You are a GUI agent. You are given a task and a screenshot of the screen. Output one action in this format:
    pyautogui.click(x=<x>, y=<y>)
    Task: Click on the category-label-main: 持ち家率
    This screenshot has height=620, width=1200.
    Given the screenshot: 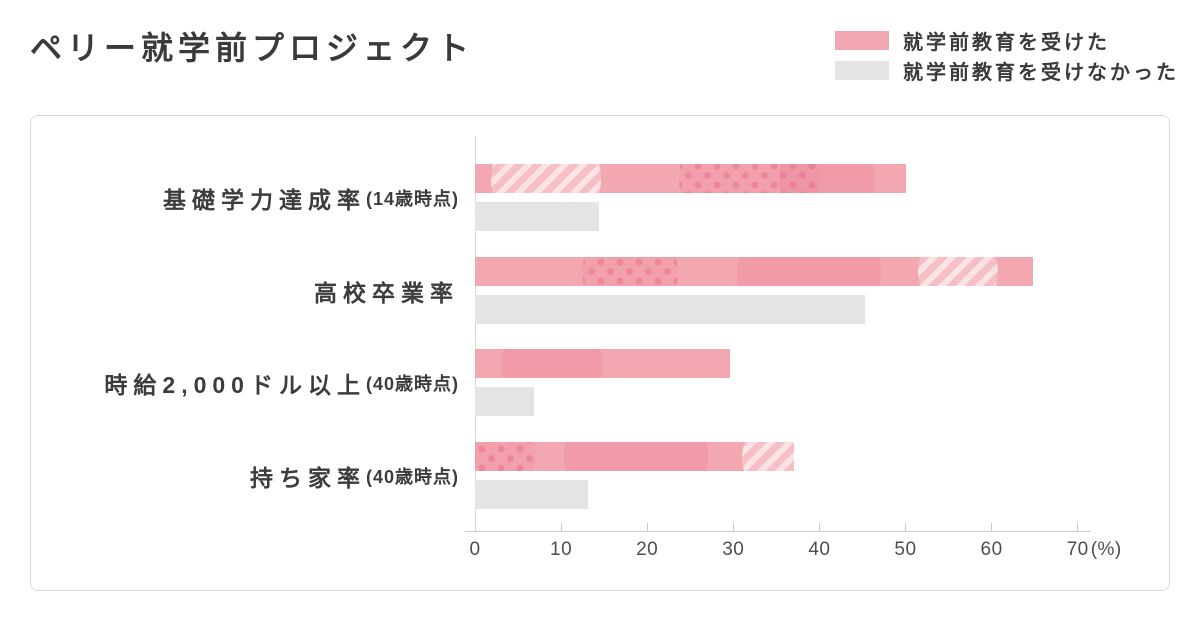 What is the action you would take?
    pyautogui.click(x=307, y=477)
    